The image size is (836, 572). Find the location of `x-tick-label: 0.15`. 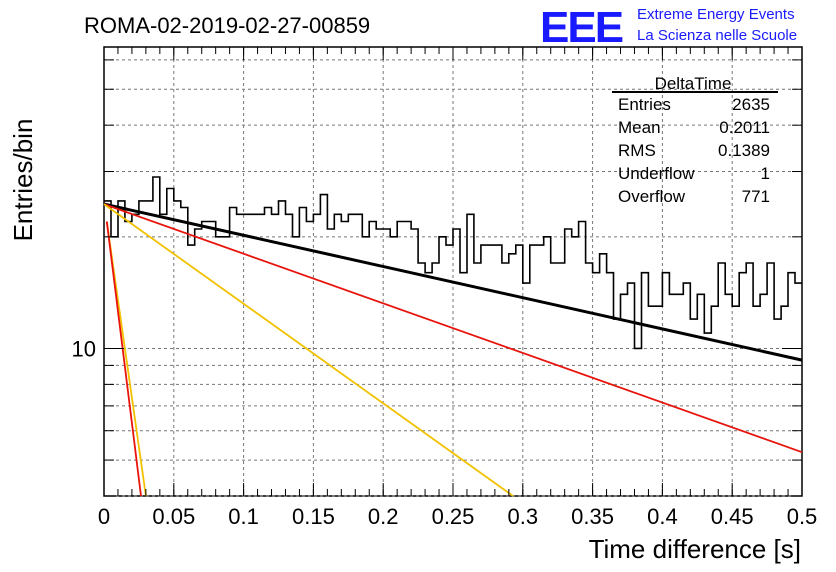

x-tick-label: 0.15 is located at coordinates (313, 516).